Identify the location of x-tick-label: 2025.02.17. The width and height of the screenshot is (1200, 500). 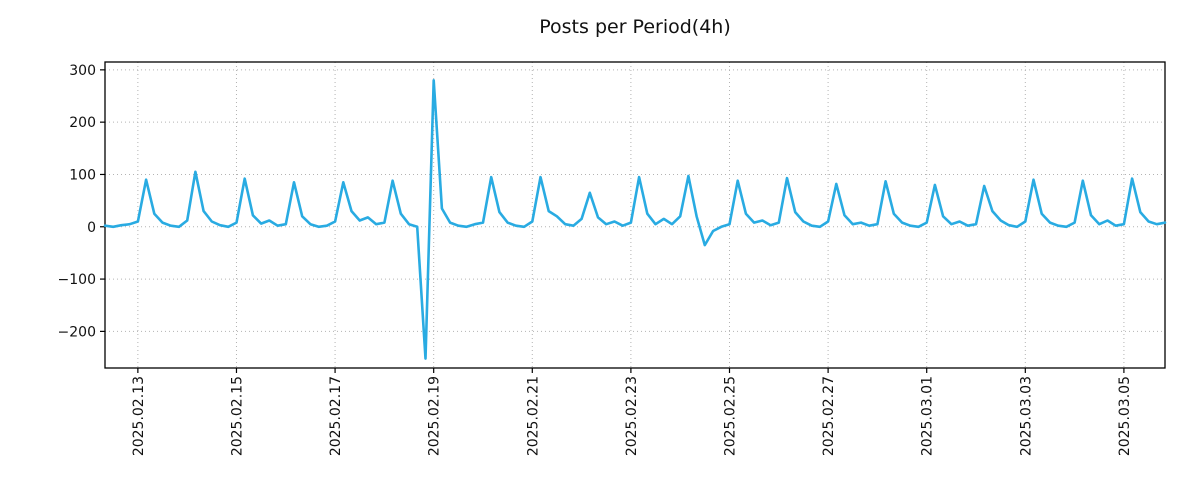
(336, 416).